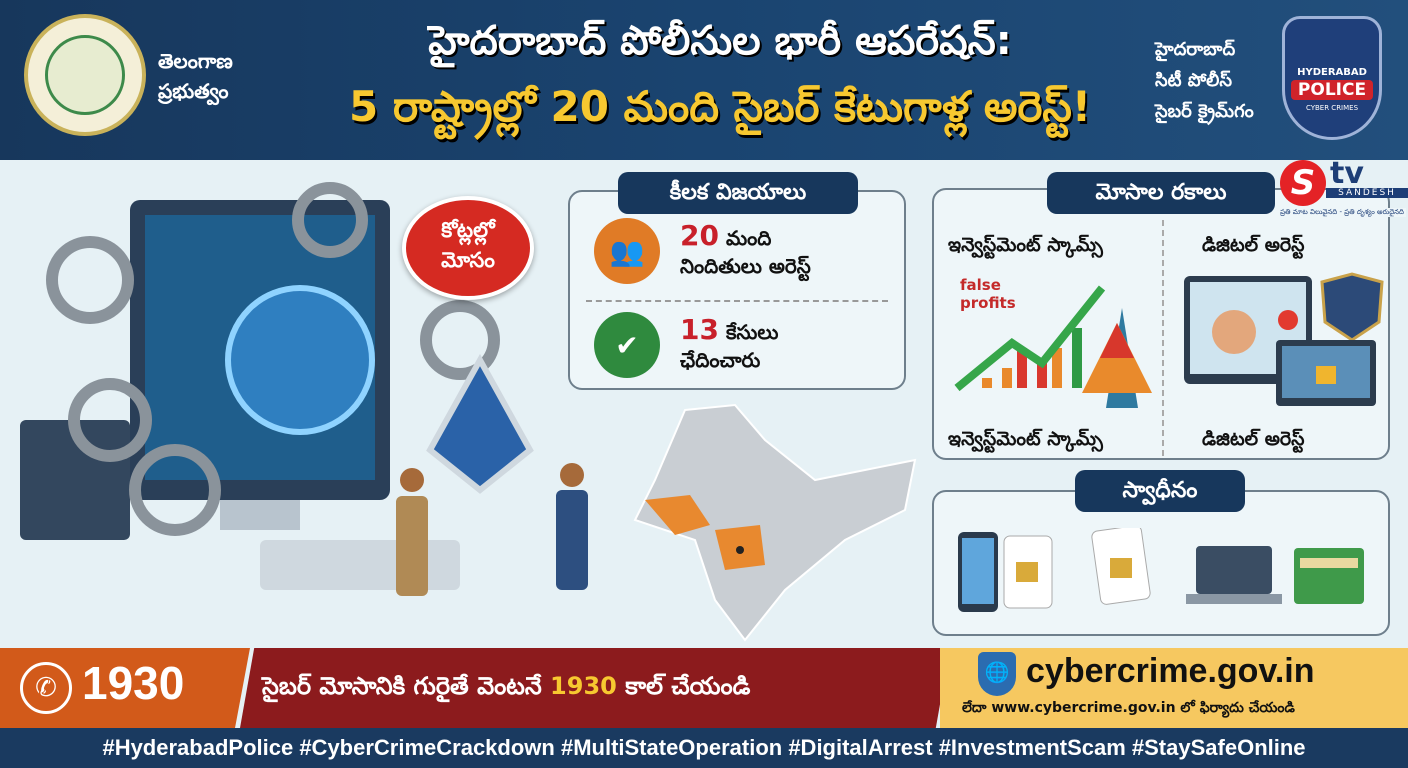 Image resolution: width=1408 pixels, height=768 pixels. Describe the element at coordinates (1284, 339) in the screenshot. I see `digital-arrest-illustration` at that location.